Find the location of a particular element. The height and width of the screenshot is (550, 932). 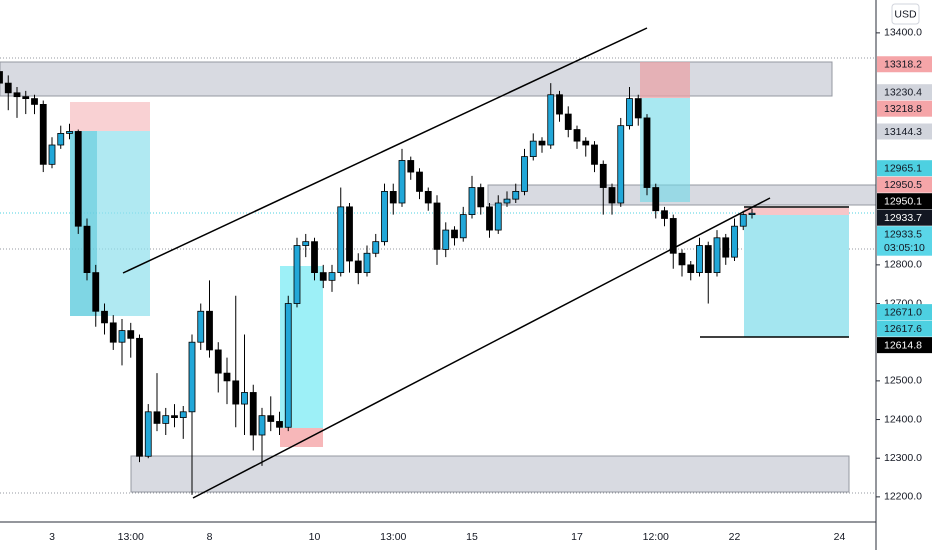

price-badge-label: 13144.3 is located at coordinates (903, 132).